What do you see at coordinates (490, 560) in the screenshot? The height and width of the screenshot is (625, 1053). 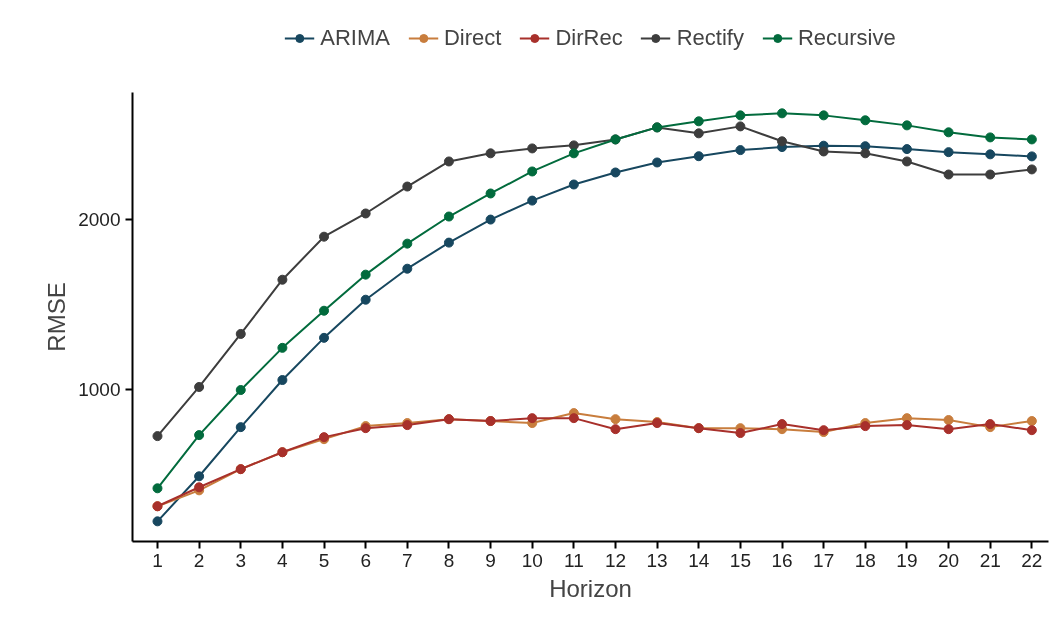 I see `x-tick-label: 9` at bounding box center [490, 560].